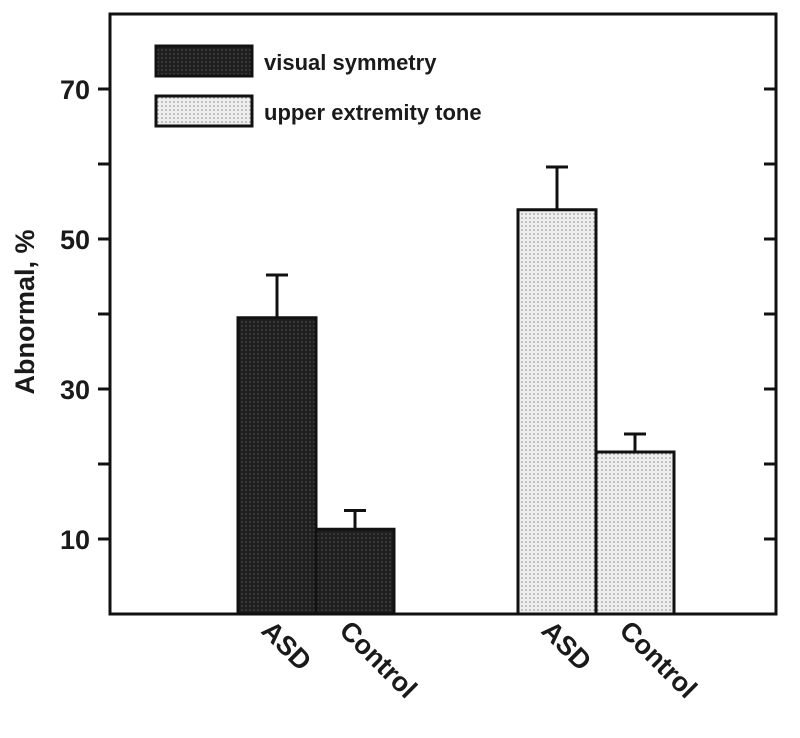 This screenshot has height=738, width=800. I want to click on y-tick-label: 70, so click(75, 90).